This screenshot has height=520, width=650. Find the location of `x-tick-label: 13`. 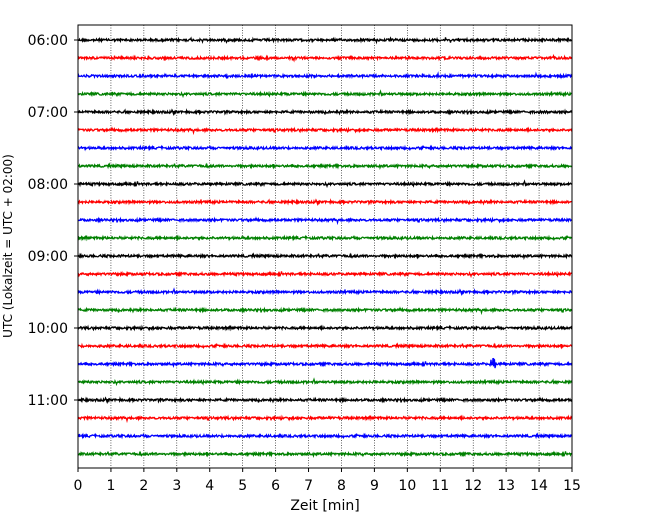

x-tick-label: 13 is located at coordinates (506, 486).